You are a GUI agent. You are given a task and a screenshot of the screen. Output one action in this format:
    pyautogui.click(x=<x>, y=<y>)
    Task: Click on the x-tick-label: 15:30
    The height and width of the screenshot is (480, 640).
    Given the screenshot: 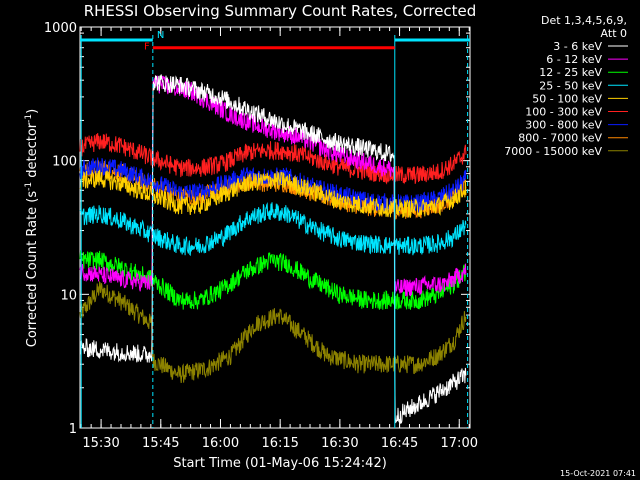 What is the action you would take?
    pyautogui.click(x=100, y=443)
    